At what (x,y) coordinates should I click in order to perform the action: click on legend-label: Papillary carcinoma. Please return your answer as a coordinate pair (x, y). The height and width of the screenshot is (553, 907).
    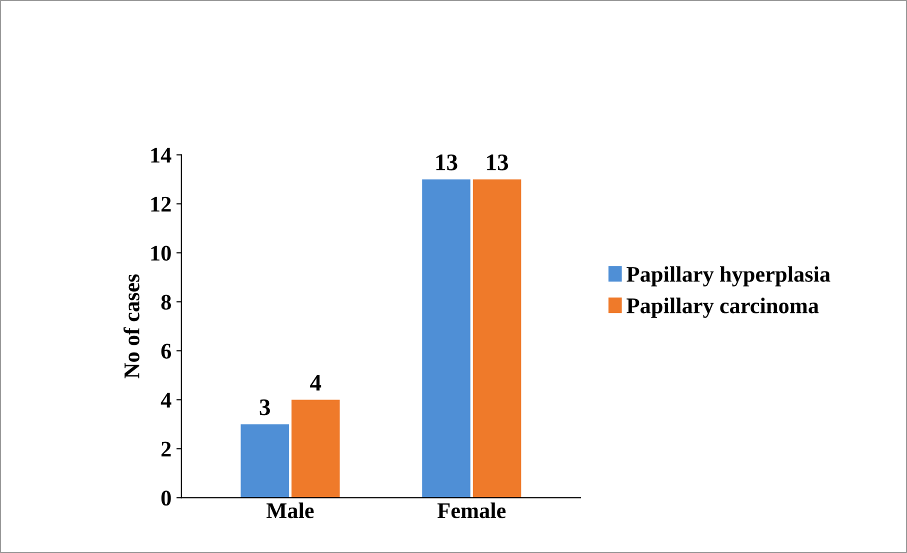
    Looking at the image, I should click on (722, 308).